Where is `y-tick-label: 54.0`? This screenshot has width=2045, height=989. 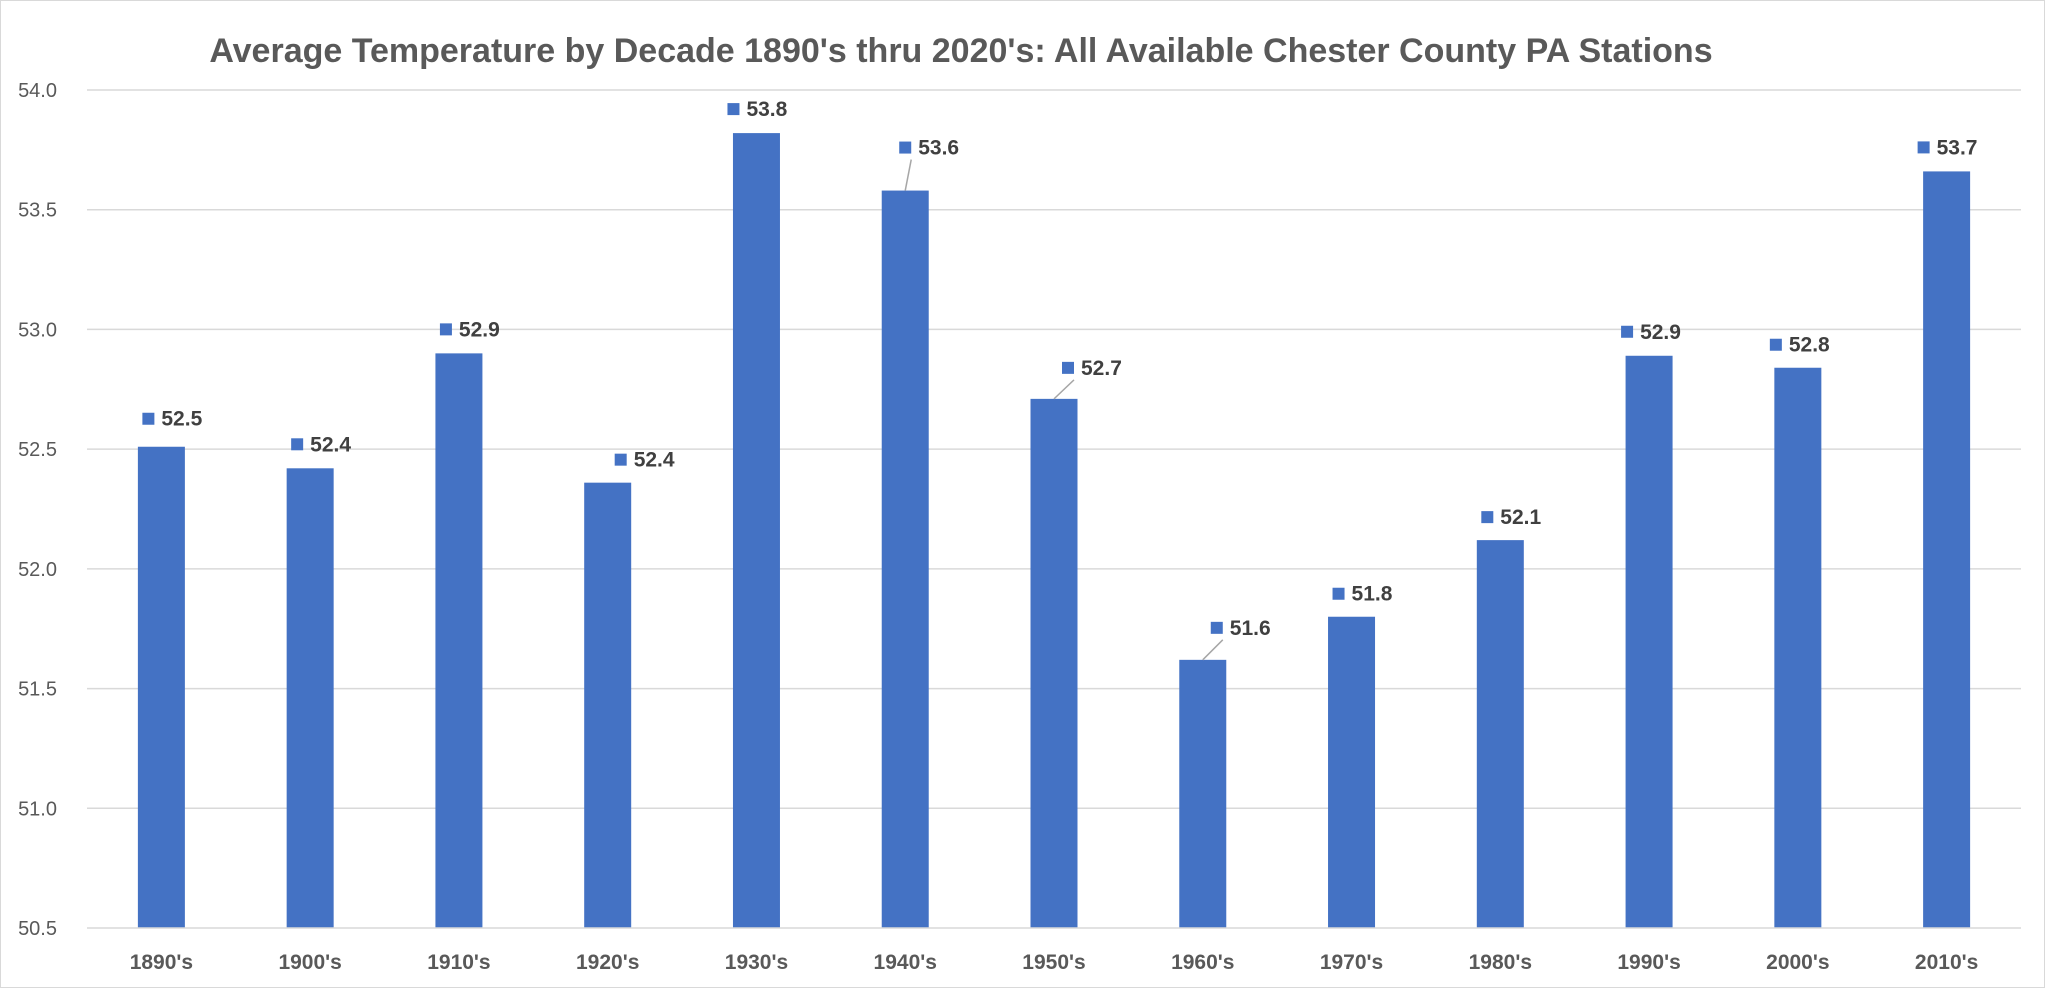
y-tick-label: 54.0 is located at coordinates (37, 91).